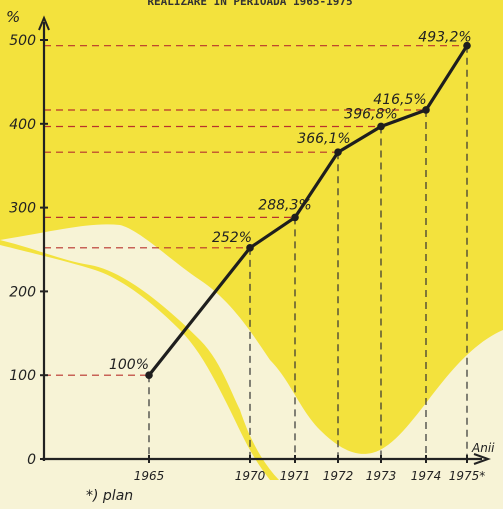 This screenshot has height=509, width=503. Describe the element at coordinates (22, 376) in the screenshot. I see `y-tick-label: 100` at that location.